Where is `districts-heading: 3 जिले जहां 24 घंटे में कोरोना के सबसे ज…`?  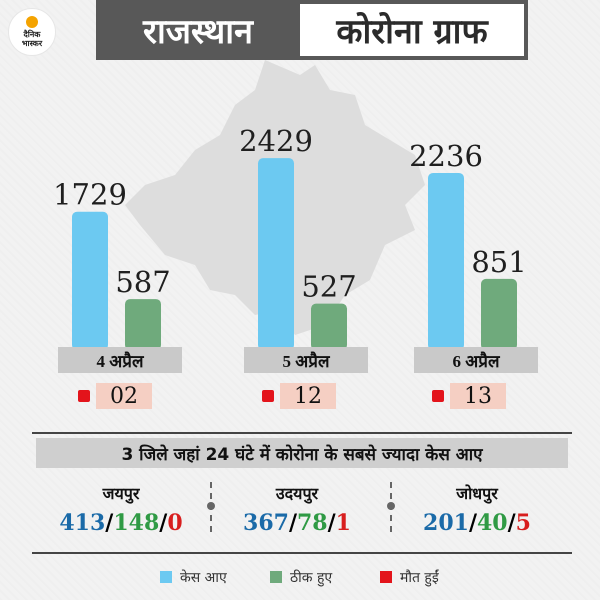 districts-heading: 3 जिले जहां 24 घंटे में कोरोना के सबसे ज… is located at coordinates (302, 453).